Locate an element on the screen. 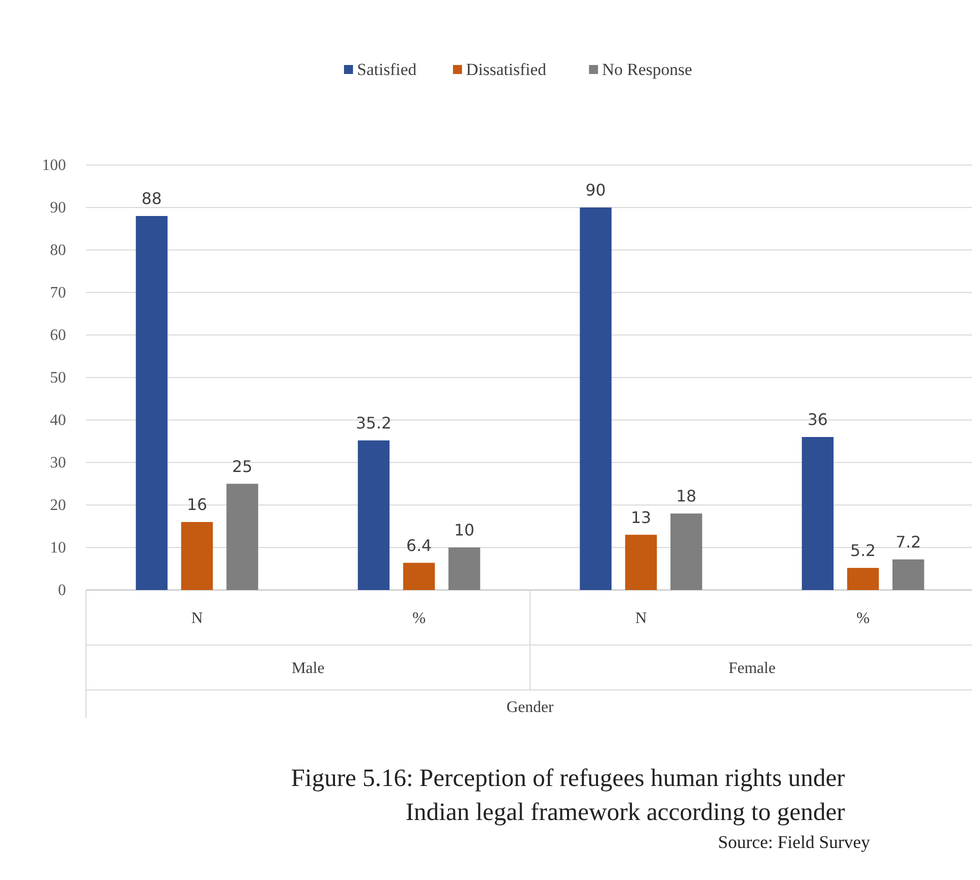 This screenshot has width=980, height=880. y-tick-label: 40 is located at coordinates (58, 420).